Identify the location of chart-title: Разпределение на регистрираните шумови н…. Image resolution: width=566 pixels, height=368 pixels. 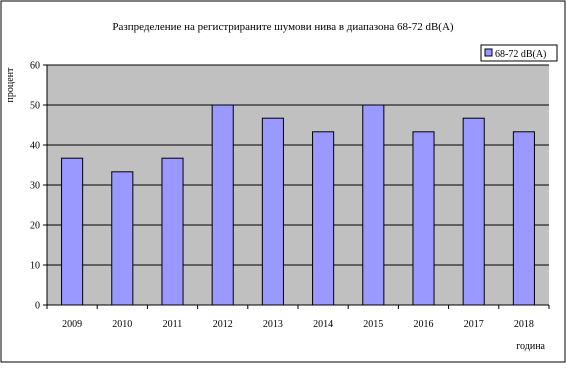
(282, 27).